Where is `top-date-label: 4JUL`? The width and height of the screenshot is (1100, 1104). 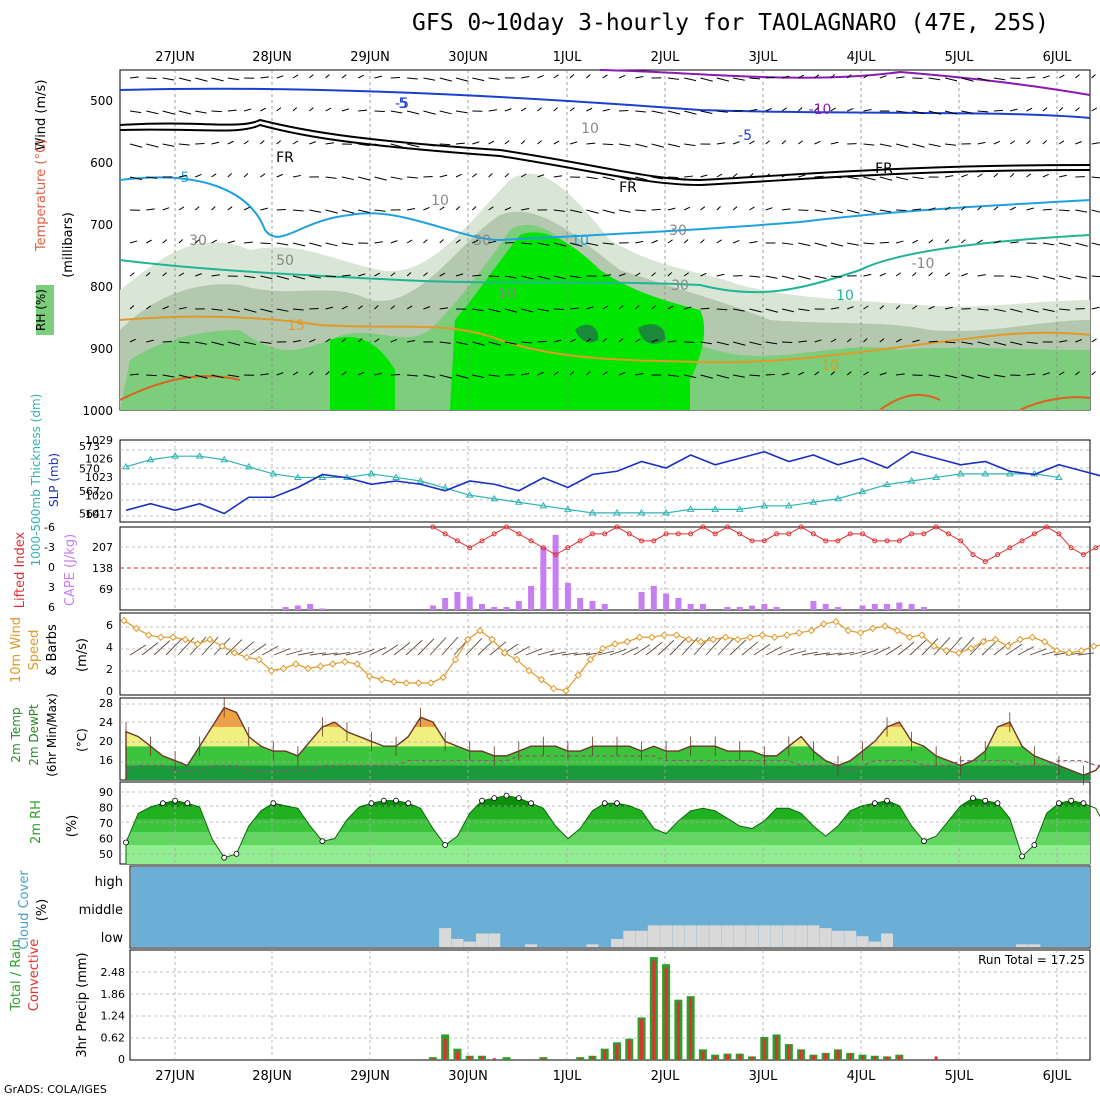
top-date-label: 4JUL is located at coordinates (862, 57).